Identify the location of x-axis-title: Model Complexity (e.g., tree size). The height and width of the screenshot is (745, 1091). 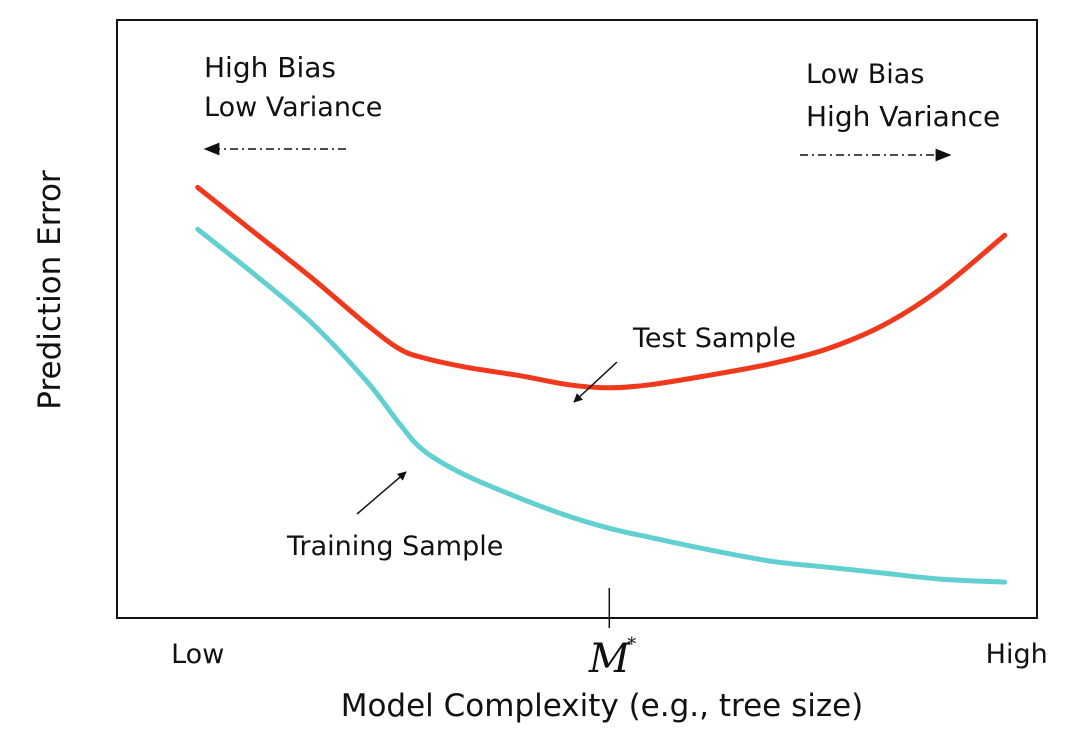
(602, 706).